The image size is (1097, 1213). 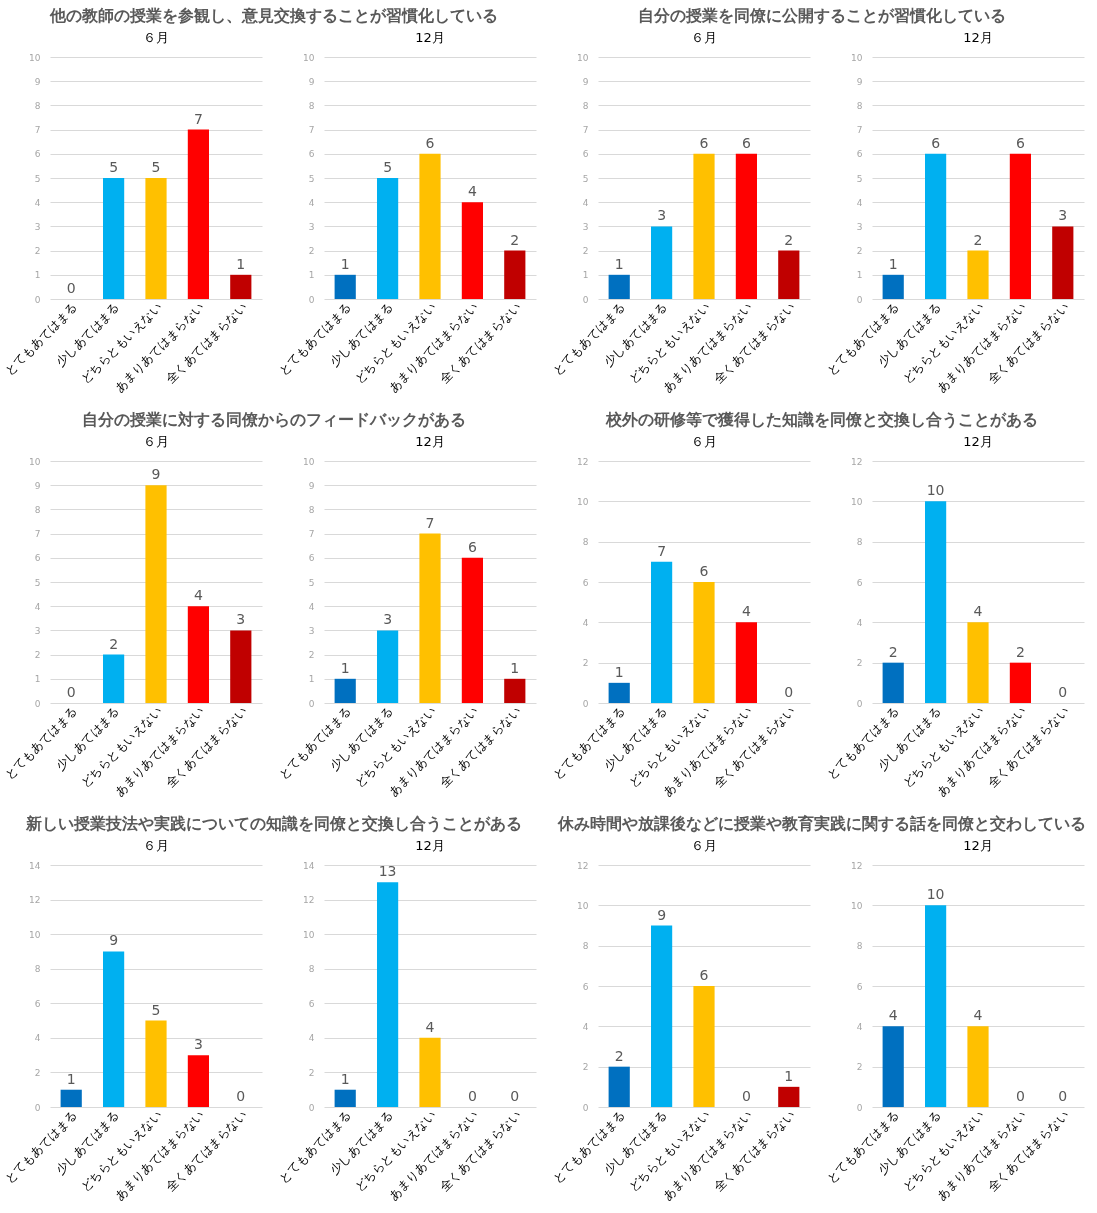 What do you see at coordinates (114, 167) in the screenshot?
I see `data-label: 5` at bounding box center [114, 167].